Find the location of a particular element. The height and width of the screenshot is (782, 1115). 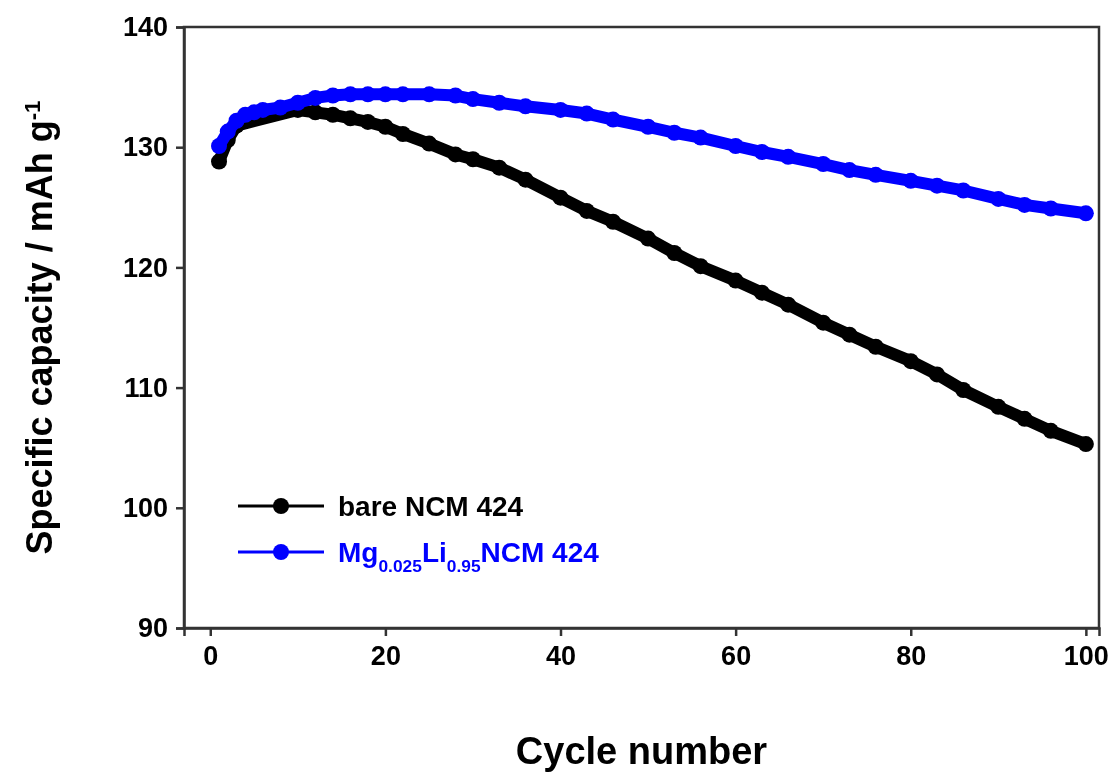

y-tick-label: 100 is located at coordinates (145, 507).